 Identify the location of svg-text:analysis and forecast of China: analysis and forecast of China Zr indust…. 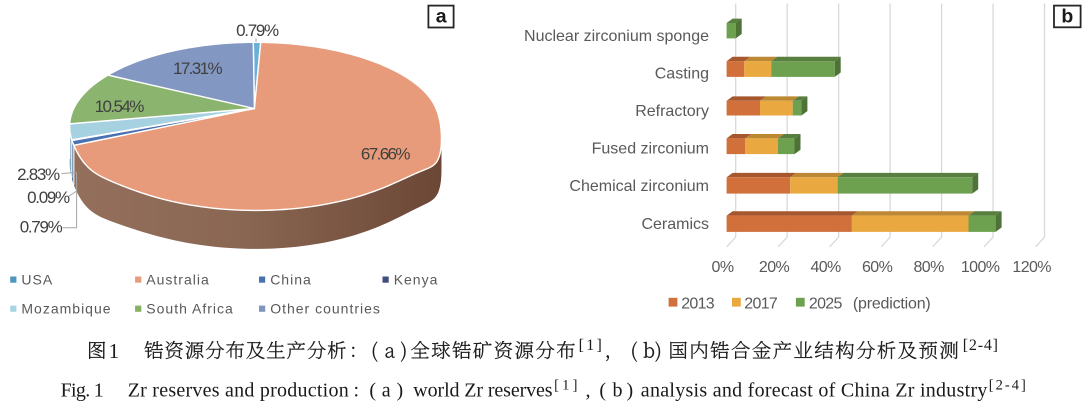
(814, 390).